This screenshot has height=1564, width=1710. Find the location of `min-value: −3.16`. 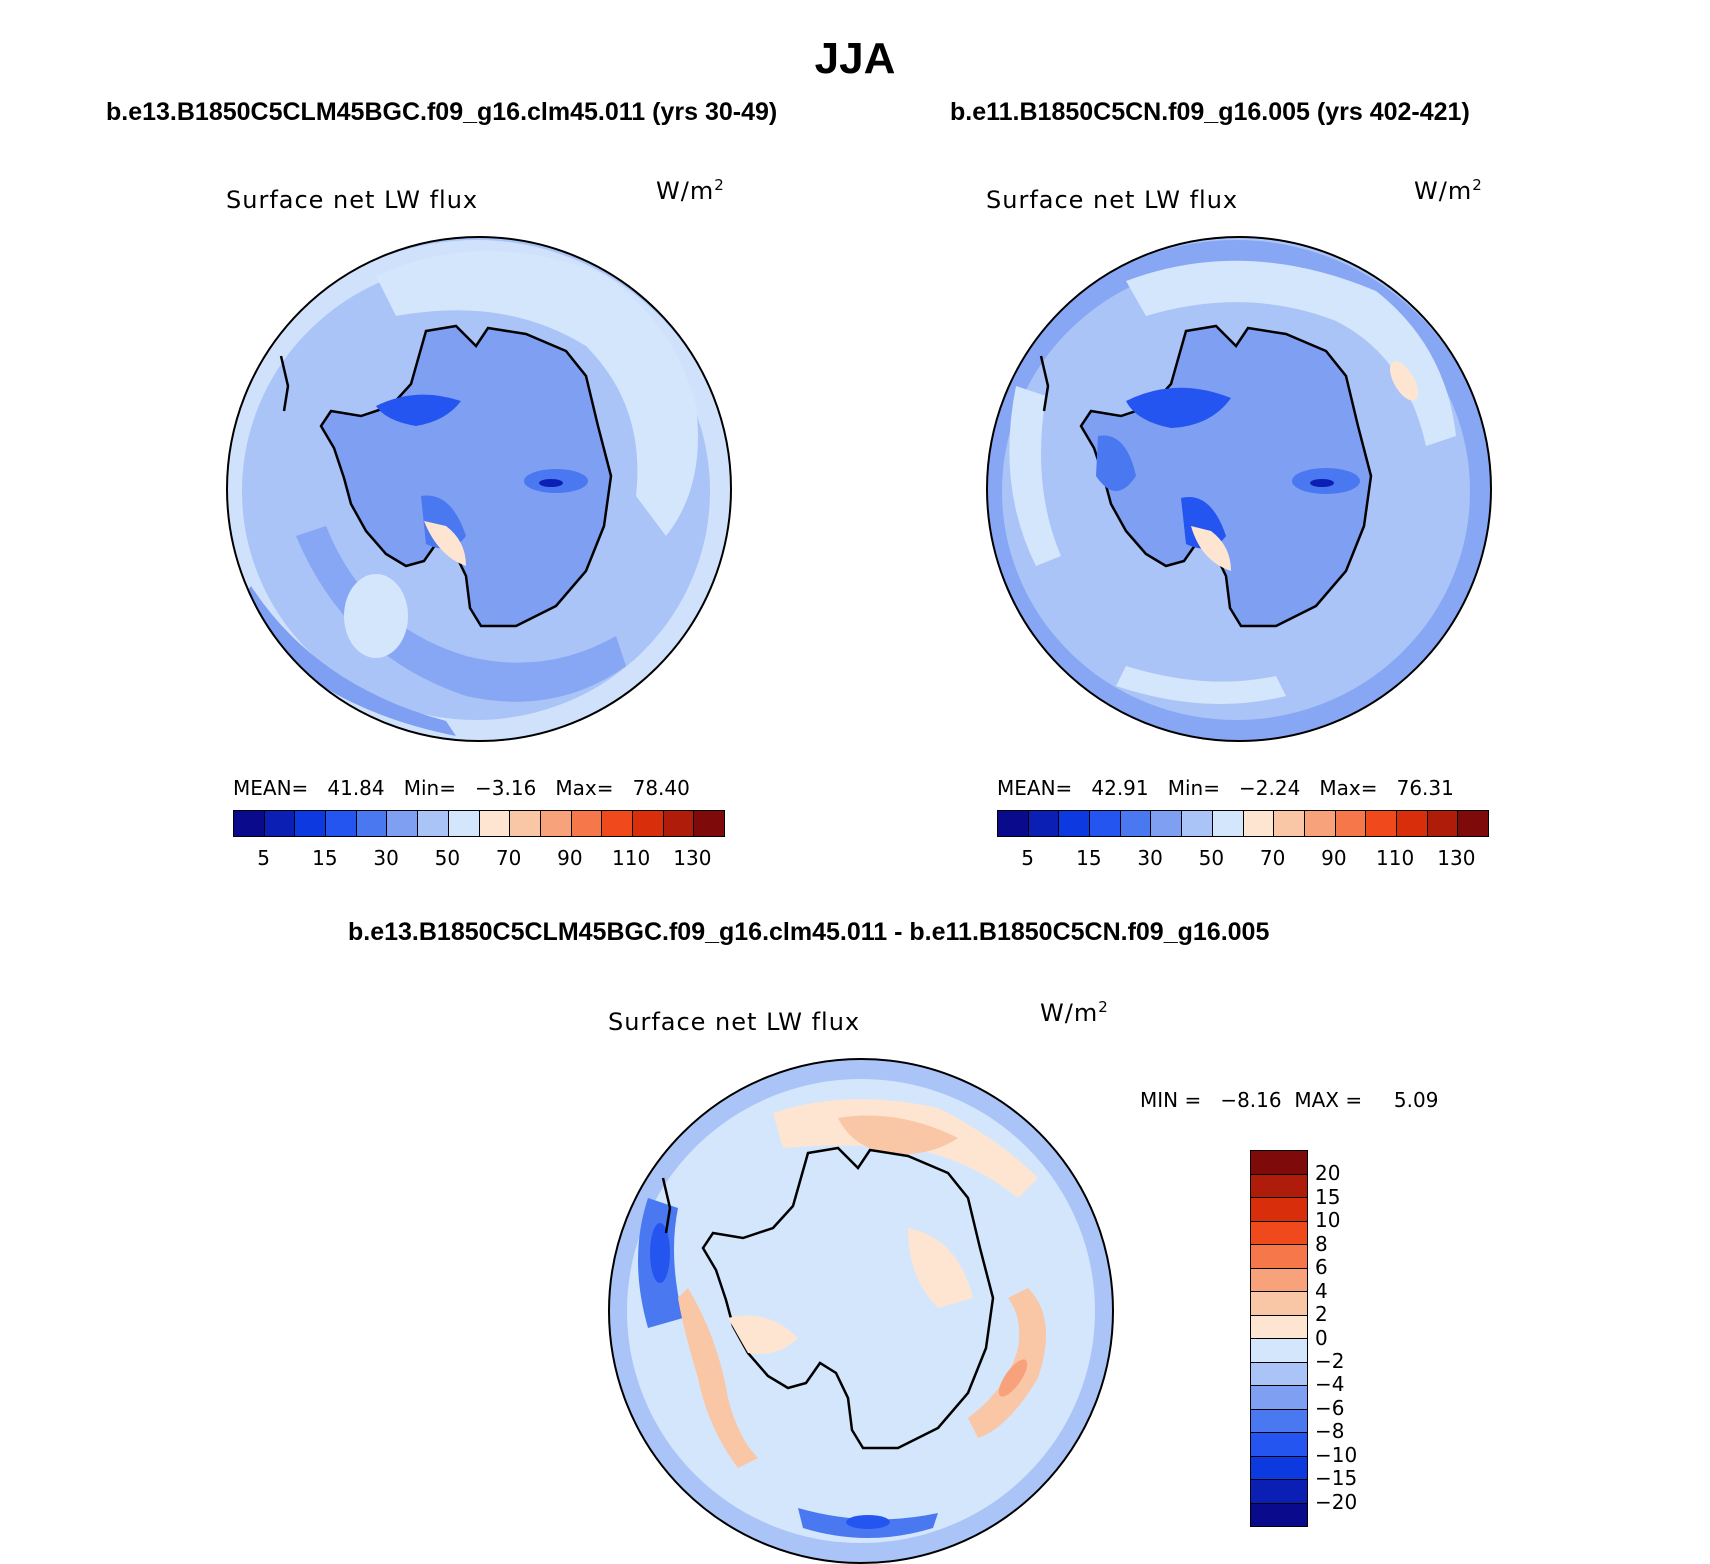

min-value: −3.16 is located at coordinates (506, 788).